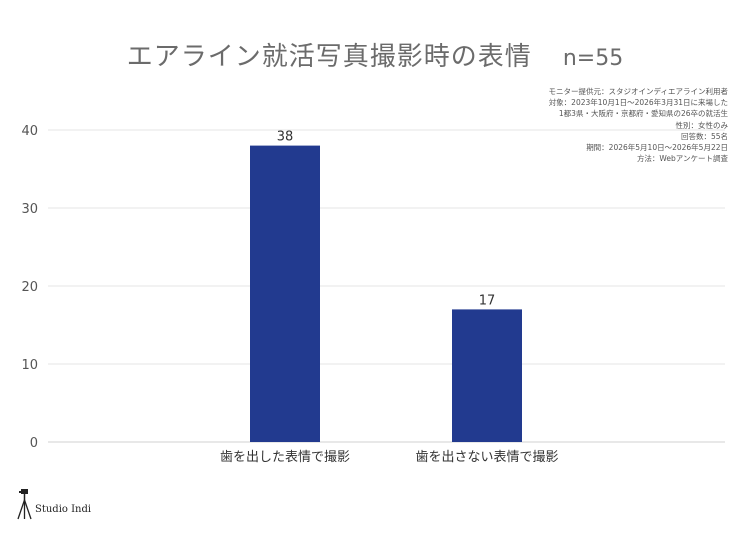 Image resolution: width=750 pixels, height=536 pixels. Describe the element at coordinates (704, 136) in the screenshot. I see `note-line: 回答数：55名` at that location.